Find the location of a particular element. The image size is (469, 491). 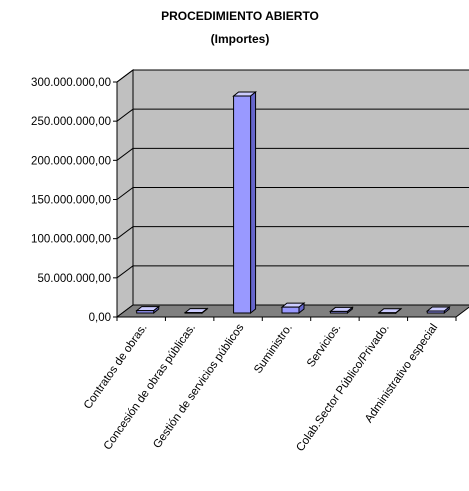

x-tick-label: Servicios. is located at coordinates (324, 346).